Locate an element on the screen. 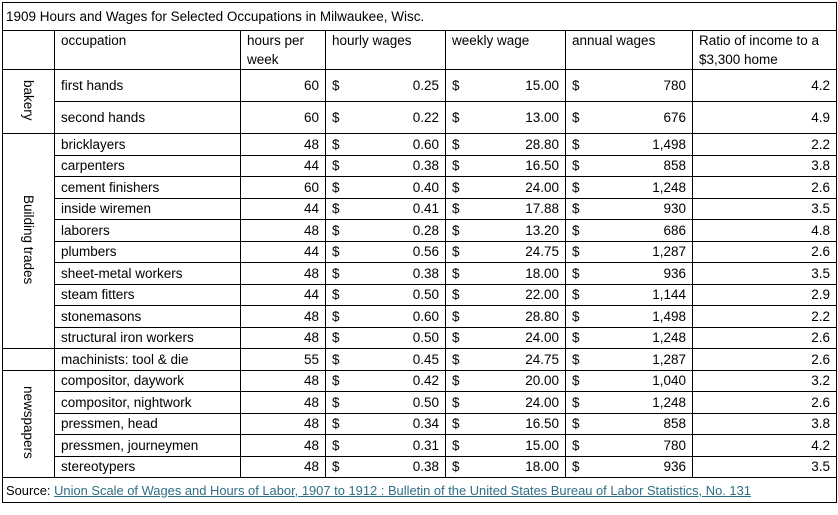 This screenshot has height=515, width=838. cell-value: 0.31 is located at coordinates (425, 445).